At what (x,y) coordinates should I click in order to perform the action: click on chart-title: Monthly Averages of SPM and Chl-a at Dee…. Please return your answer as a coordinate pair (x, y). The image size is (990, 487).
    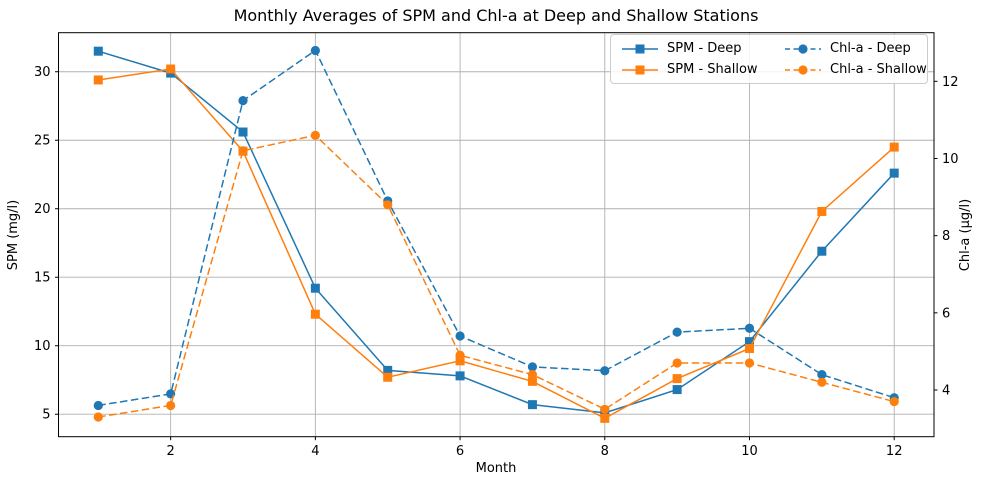
    Looking at the image, I should click on (496, 15).